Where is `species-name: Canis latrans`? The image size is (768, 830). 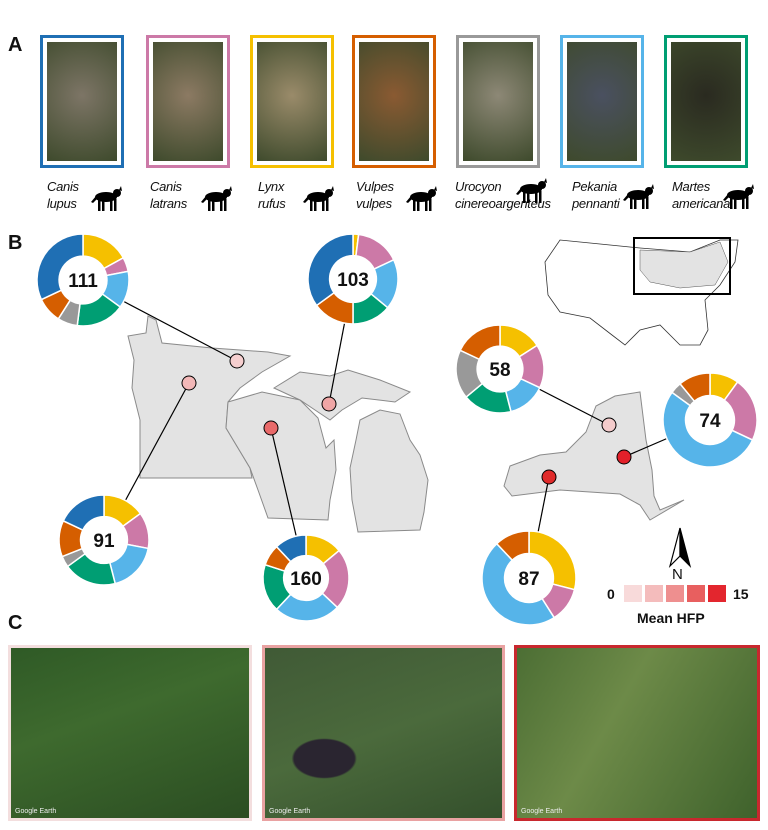
species-name: Canis latrans is located at coordinates (168, 195).